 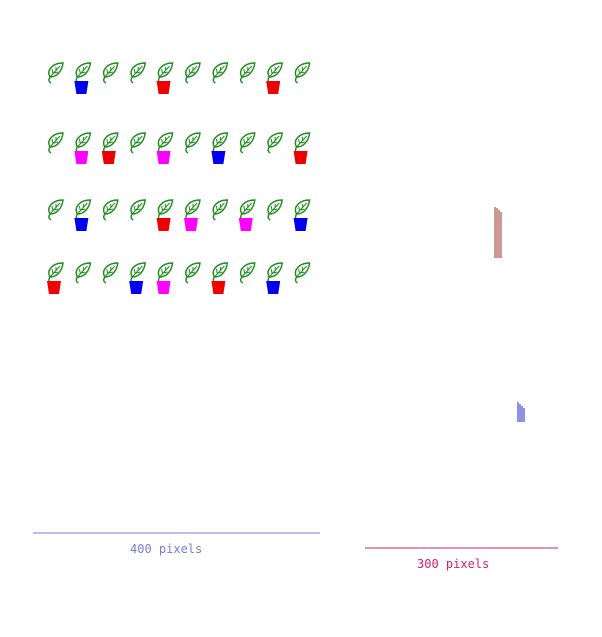 I want to click on scale-label-400: 400 pixels, so click(x=166, y=549).